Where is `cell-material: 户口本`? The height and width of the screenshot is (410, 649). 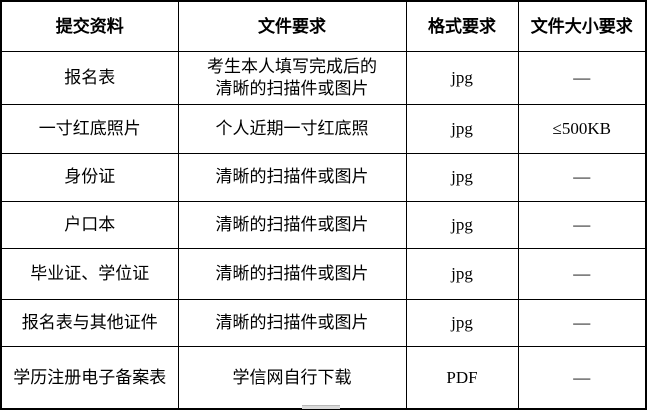
cell-material: 户口本 is located at coordinates (89, 224).